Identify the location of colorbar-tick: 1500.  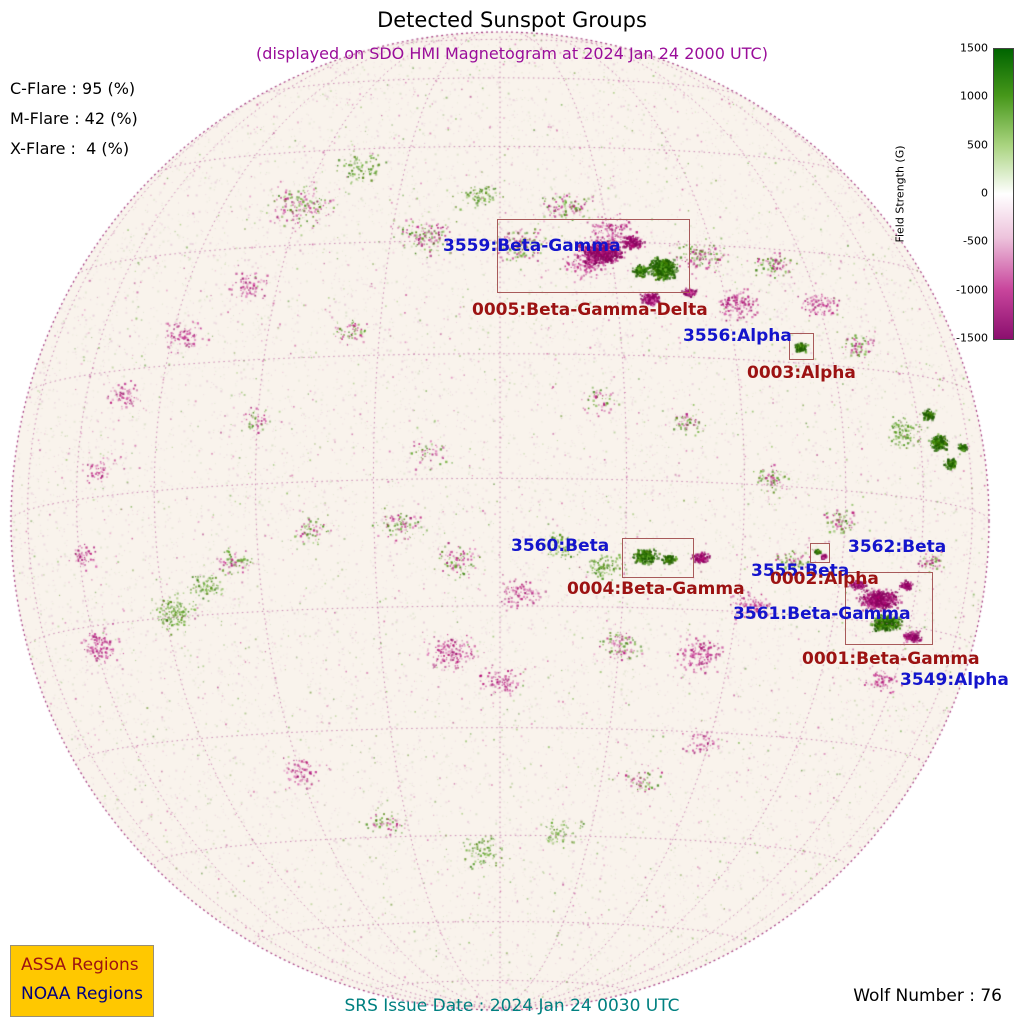
(974, 48).